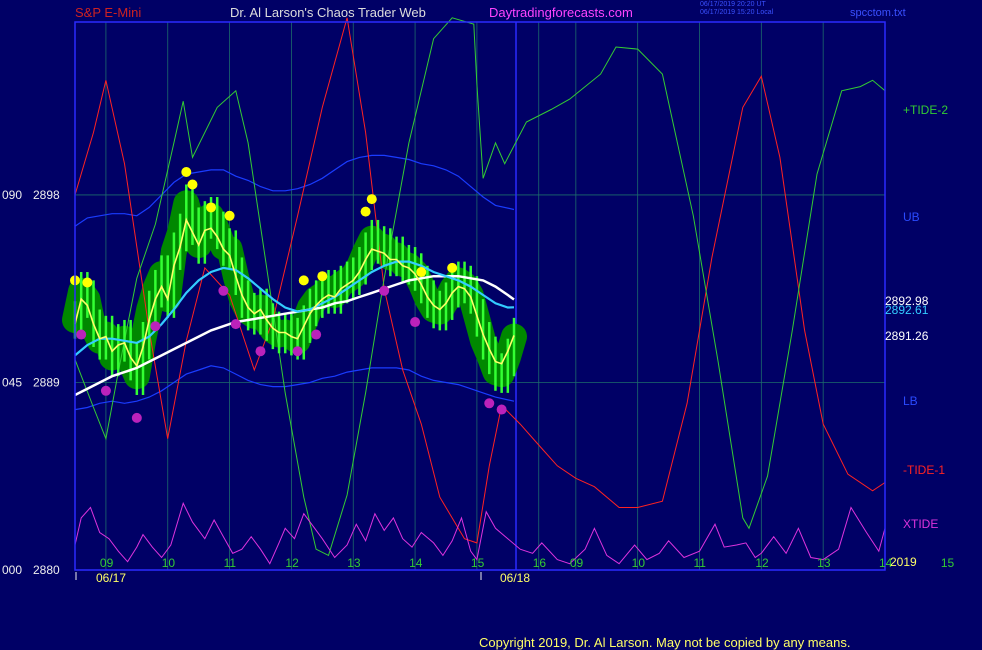 This screenshot has height=650, width=982. I want to click on timestamp-ut: 06/17/2019 20:20 UT, so click(733, 4).